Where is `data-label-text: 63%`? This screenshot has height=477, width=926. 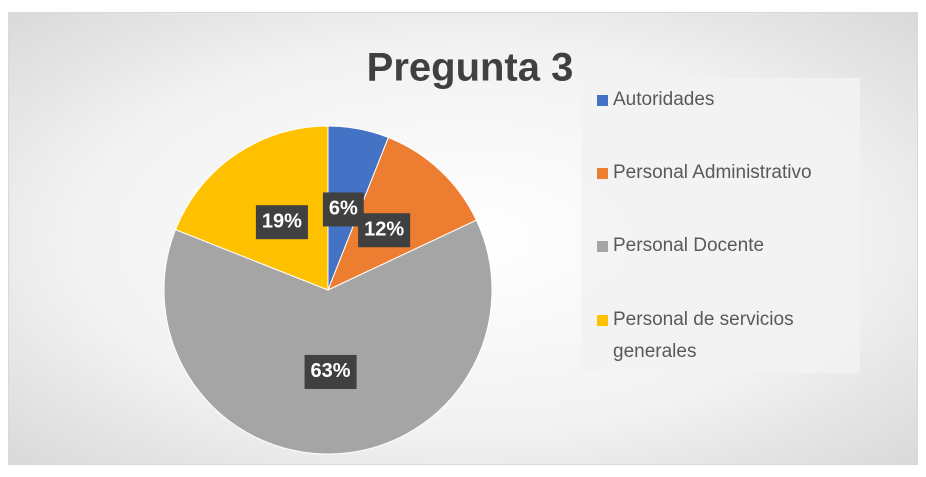 data-label-text: 63% is located at coordinates (331, 371).